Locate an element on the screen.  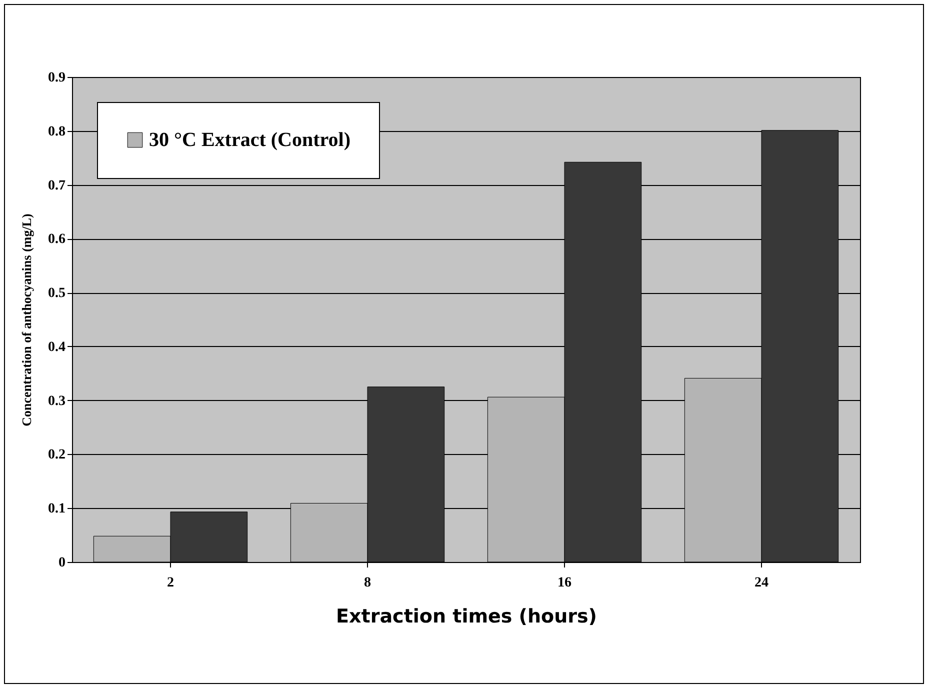
y-tick-label: 0 is located at coordinates (62, 563).